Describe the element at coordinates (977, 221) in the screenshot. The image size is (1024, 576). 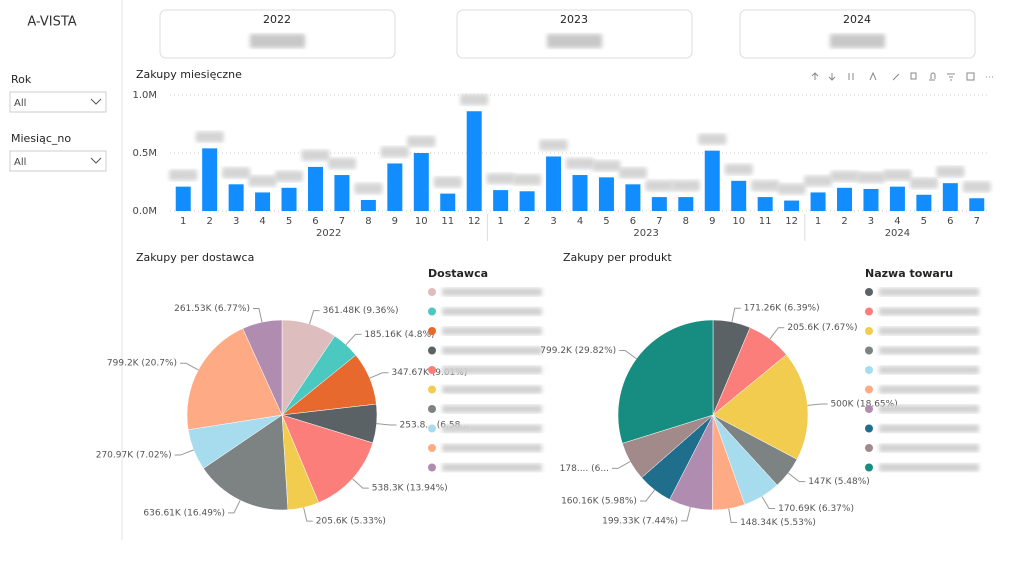
I see `x-tick-label: 7` at that location.